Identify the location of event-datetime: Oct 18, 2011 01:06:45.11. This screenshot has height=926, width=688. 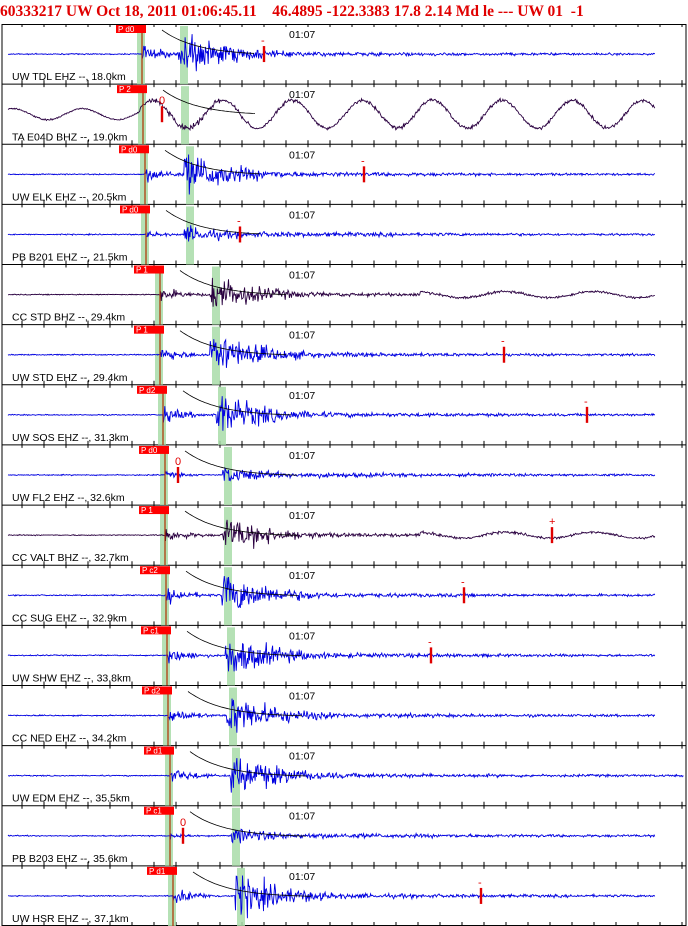
(176, 11).